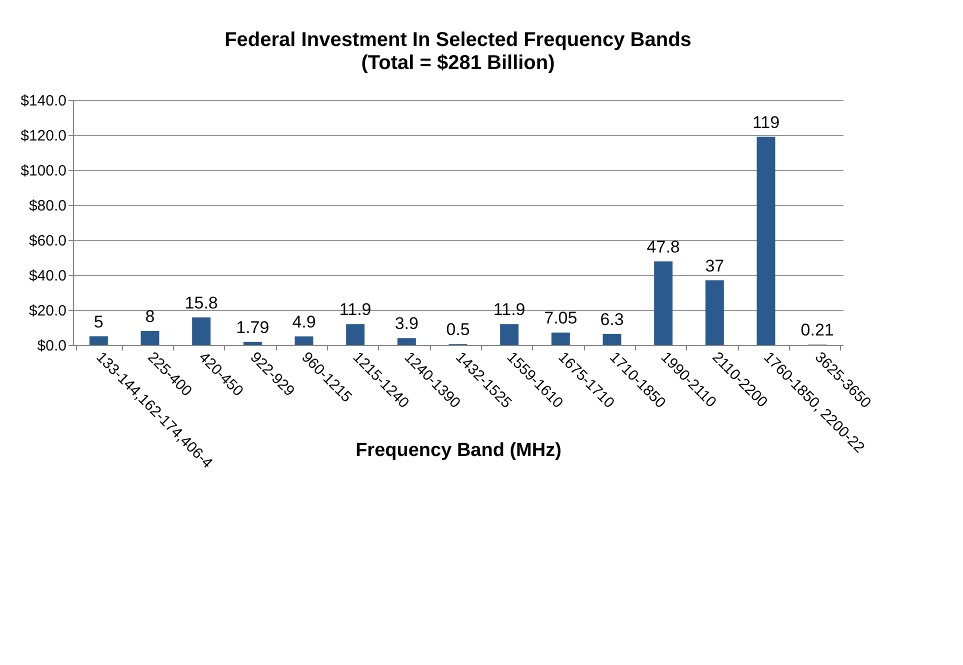 The height and width of the screenshot is (665, 963). I want to click on y-tick-label: $120.0, so click(43, 136).